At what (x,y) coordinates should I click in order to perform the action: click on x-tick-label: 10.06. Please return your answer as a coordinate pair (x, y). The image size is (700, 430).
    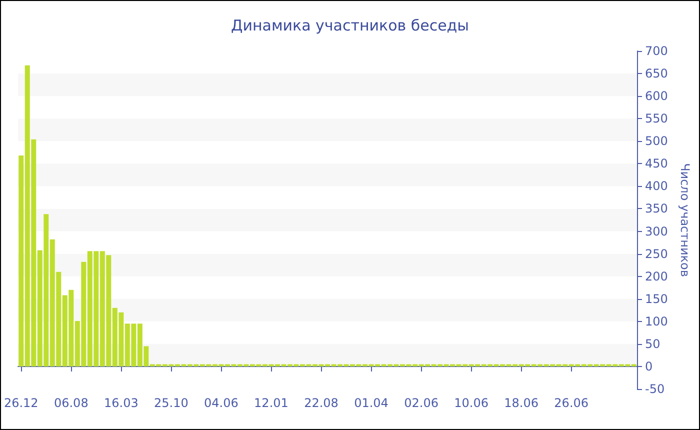
    Looking at the image, I should click on (471, 403).